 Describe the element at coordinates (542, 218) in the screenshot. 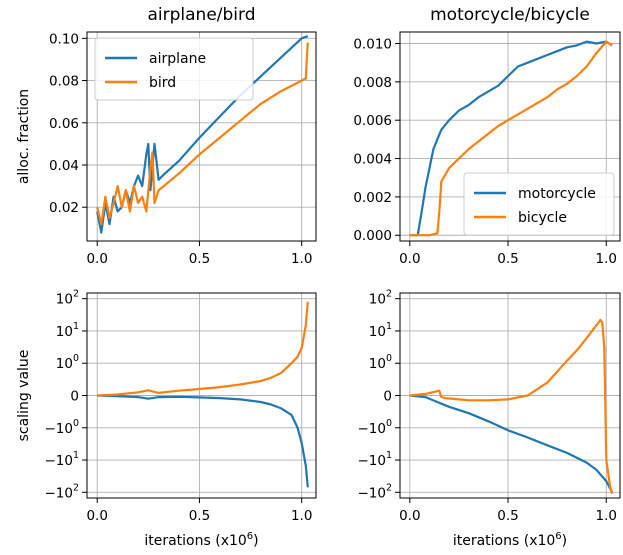

I see `legend-label: bicycle` at that location.